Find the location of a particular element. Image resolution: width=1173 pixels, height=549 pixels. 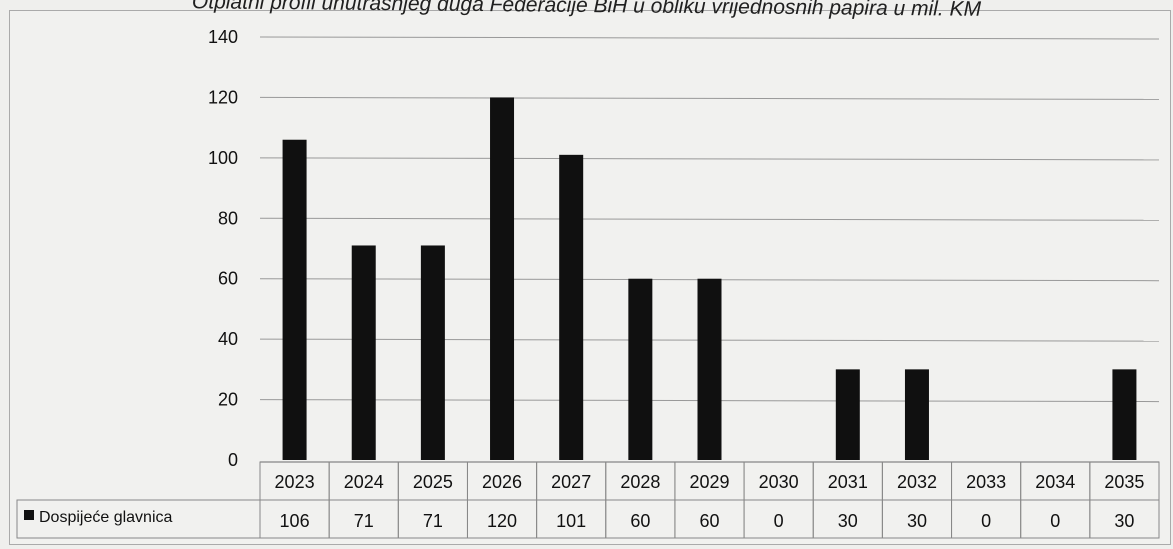

data-label: 101 is located at coordinates (571, 521).